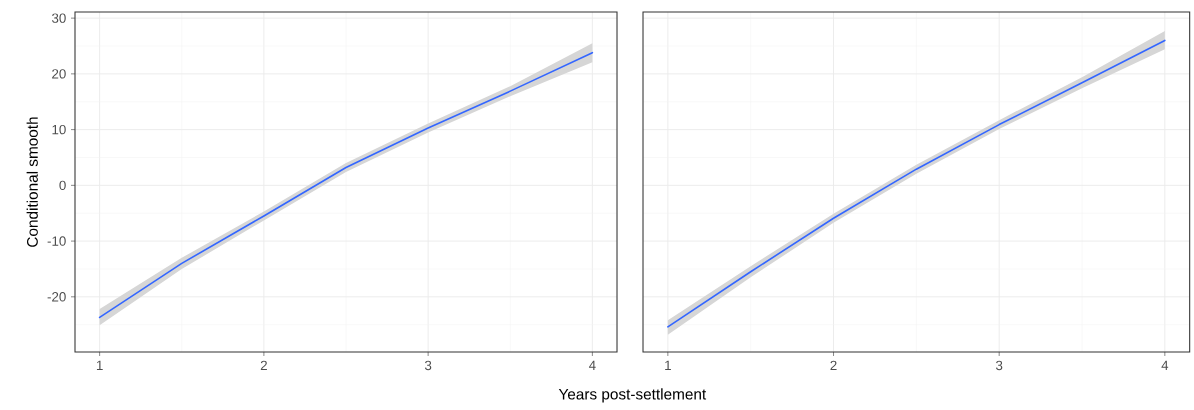 Image resolution: width=1194 pixels, height=410 pixels. I want to click on y-tick-label: 10, so click(59, 129).